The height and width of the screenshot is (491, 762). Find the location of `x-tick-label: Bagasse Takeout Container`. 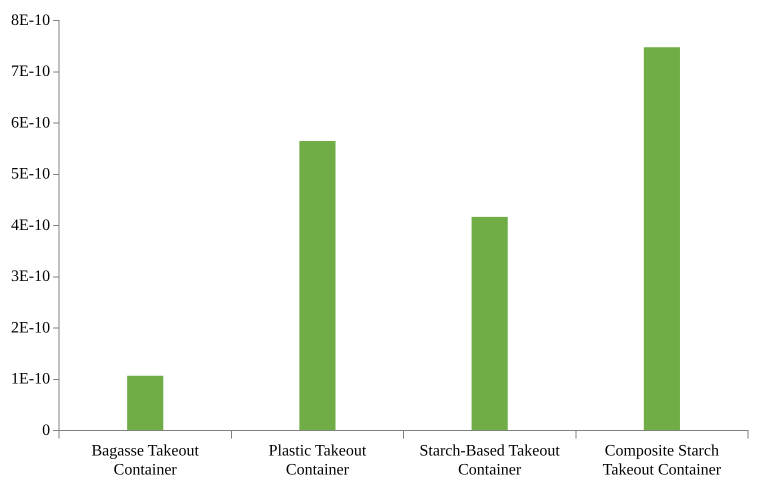

x-tick-label: Bagasse Takeout Container is located at coordinates (145, 460).